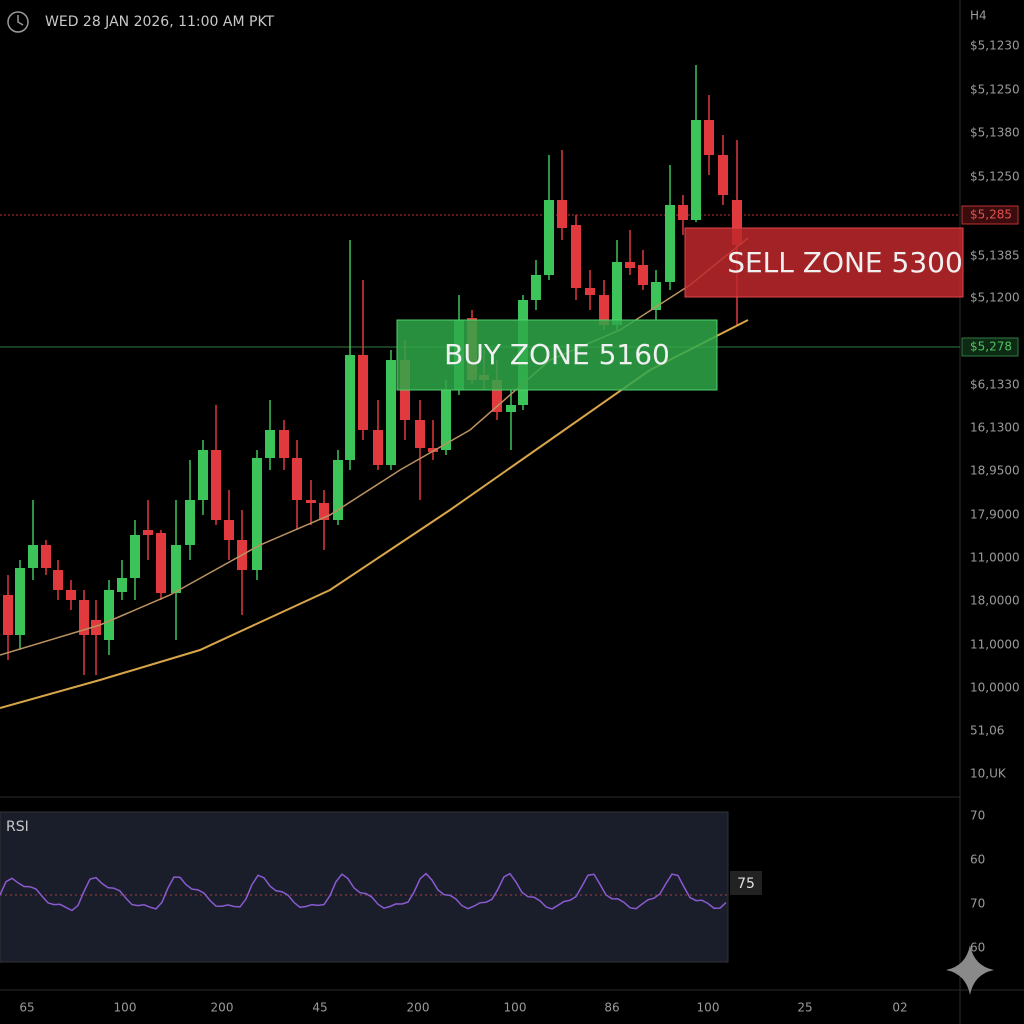  Describe the element at coordinates (319, 1008) in the screenshot. I see `time-label: 45` at that location.